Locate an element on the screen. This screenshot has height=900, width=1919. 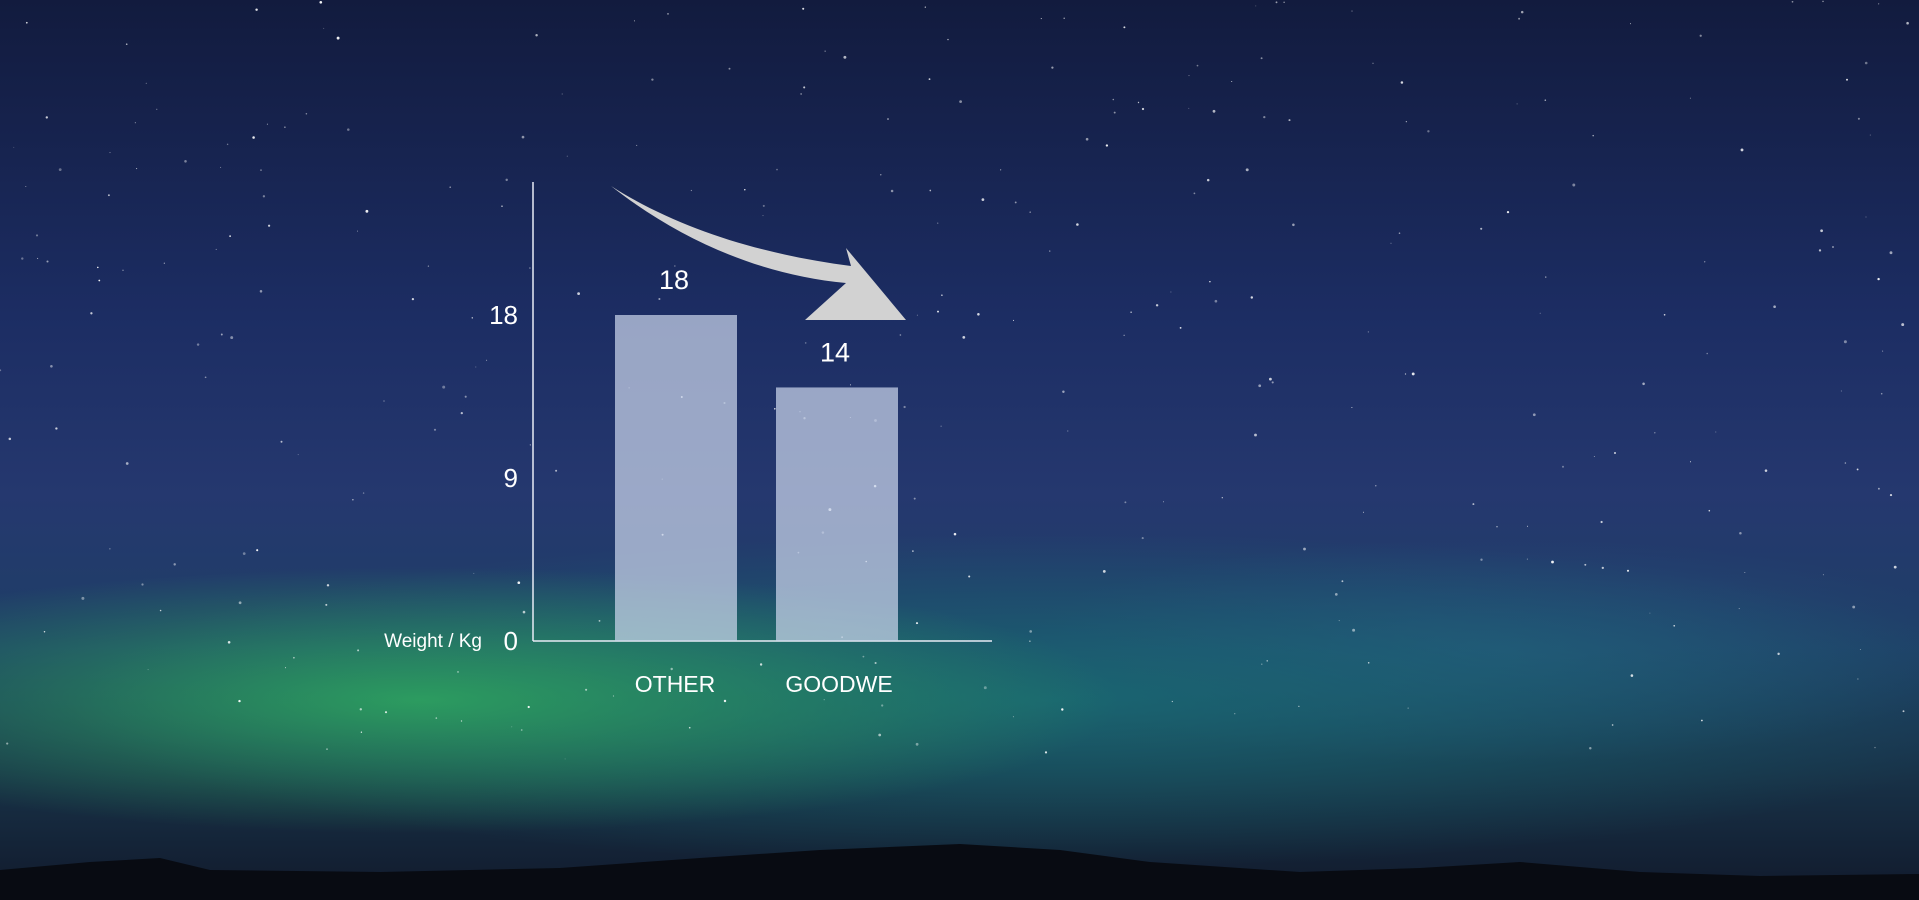
bar-other is located at coordinates (676, 478).